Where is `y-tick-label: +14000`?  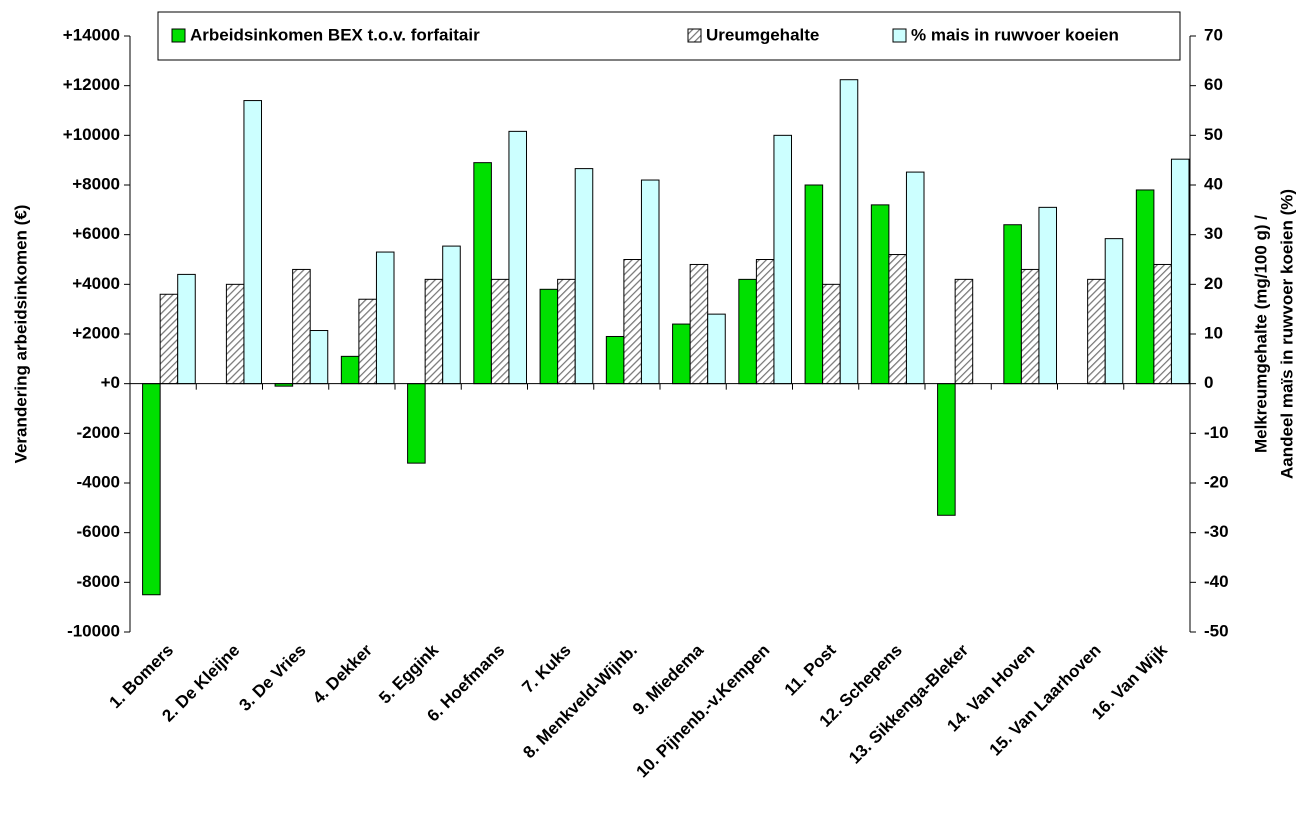 y-tick-label: +14000 is located at coordinates (91, 34).